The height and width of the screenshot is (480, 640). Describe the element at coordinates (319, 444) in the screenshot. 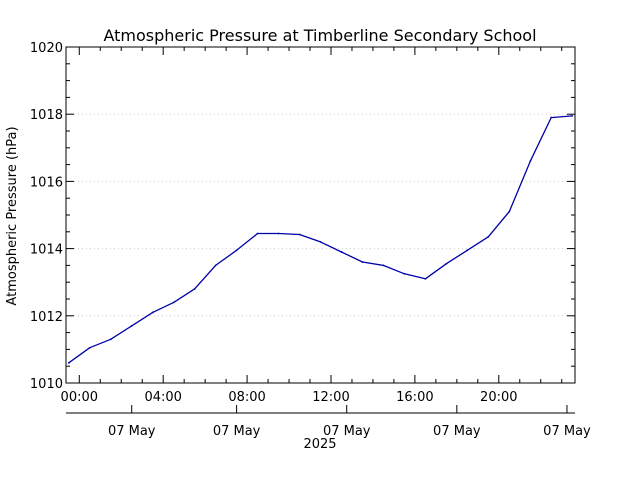

I see `x-axis-year-label: 2025` at that location.